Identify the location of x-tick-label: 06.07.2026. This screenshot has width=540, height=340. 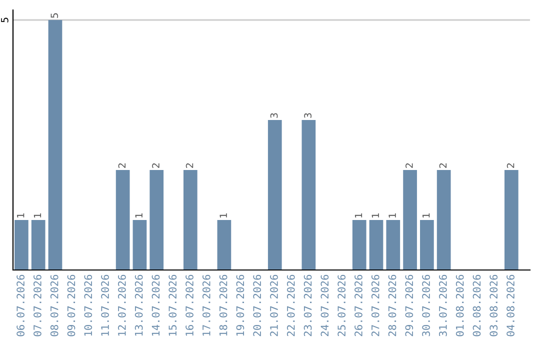
(20, 305).